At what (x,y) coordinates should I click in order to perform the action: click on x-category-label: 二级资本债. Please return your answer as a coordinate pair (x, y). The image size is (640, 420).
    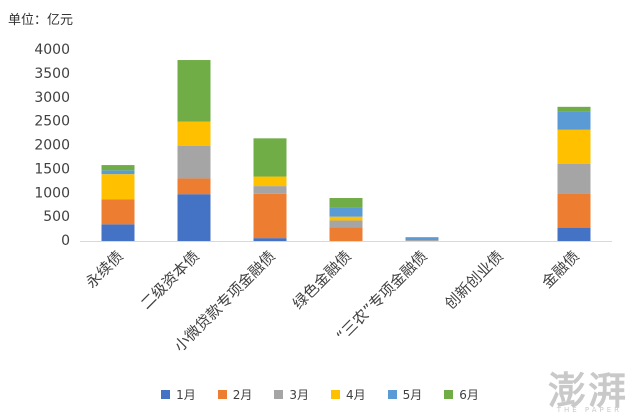
    Looking at the image, I should click on (170, 280).